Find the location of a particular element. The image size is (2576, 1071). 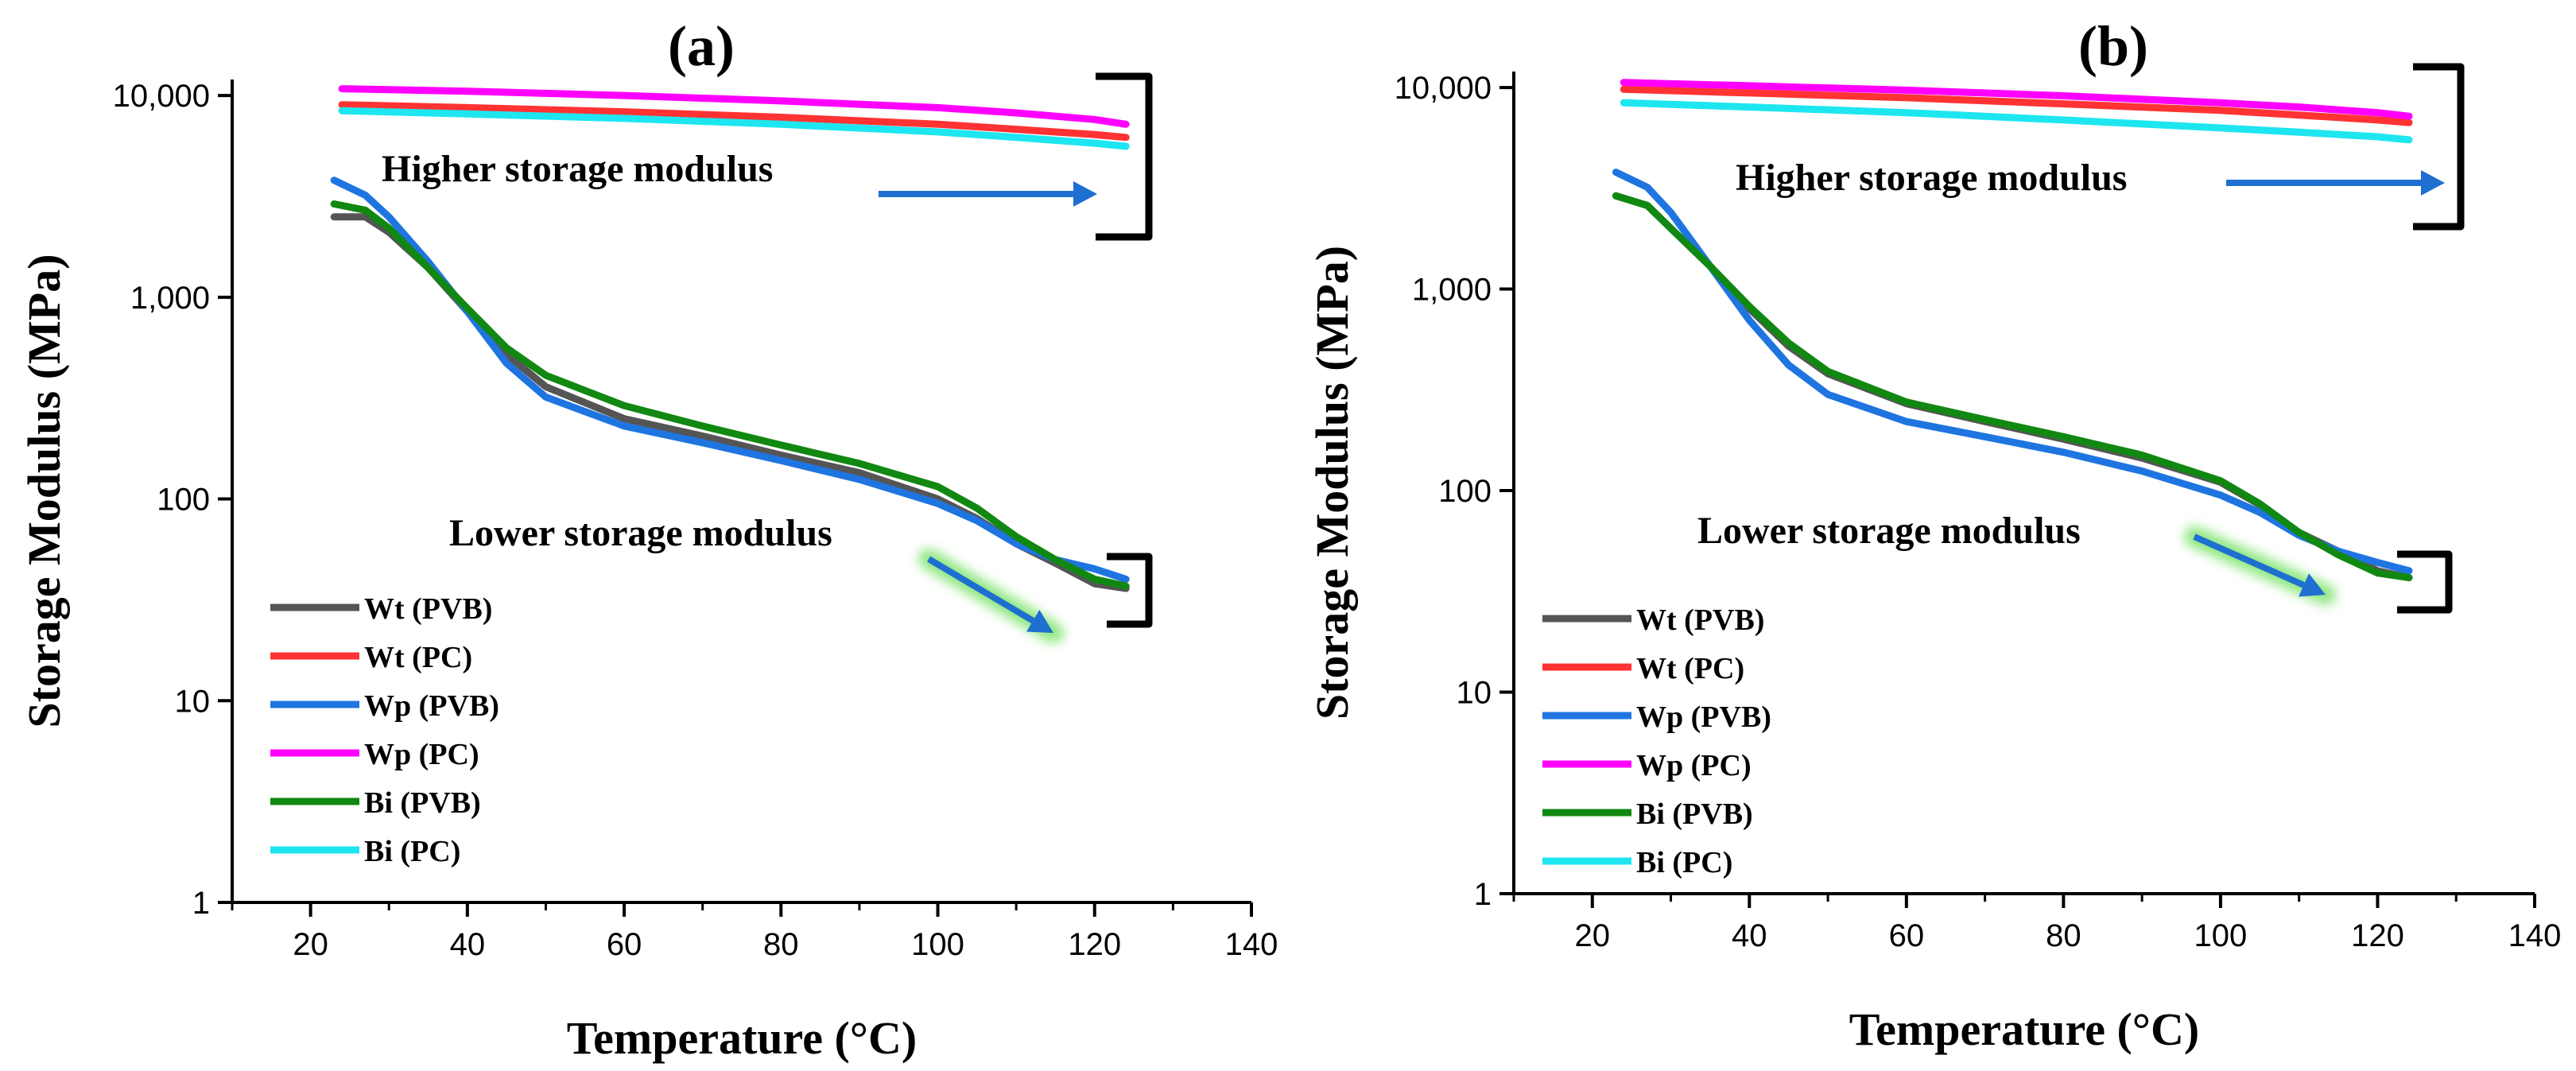

chart-title: (b) is located at coordinates (2113, 46).